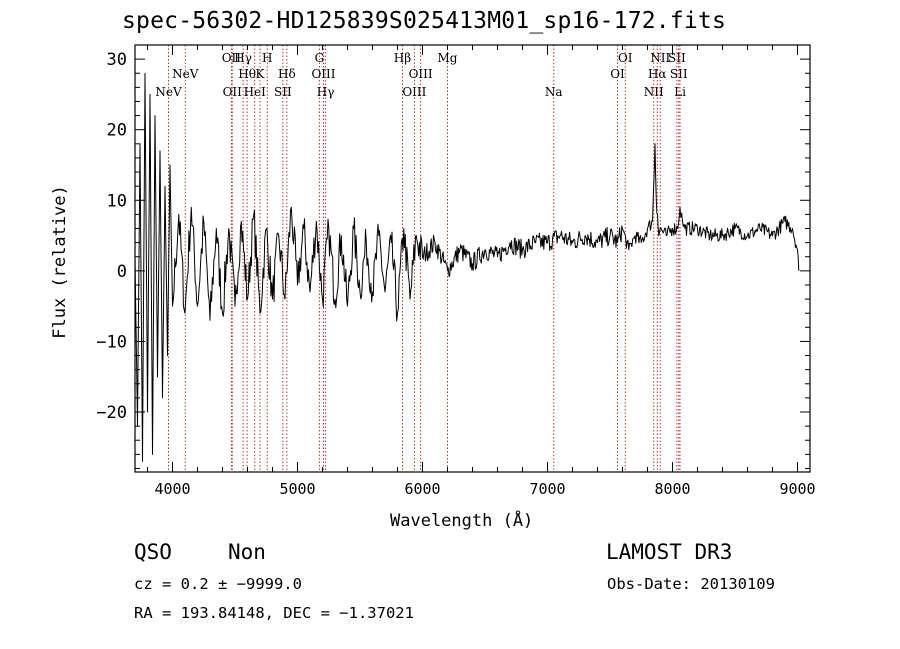  Describe the element at coordinates (283, 92) in the screenshot. I see `line-label-9: SII` at that location.